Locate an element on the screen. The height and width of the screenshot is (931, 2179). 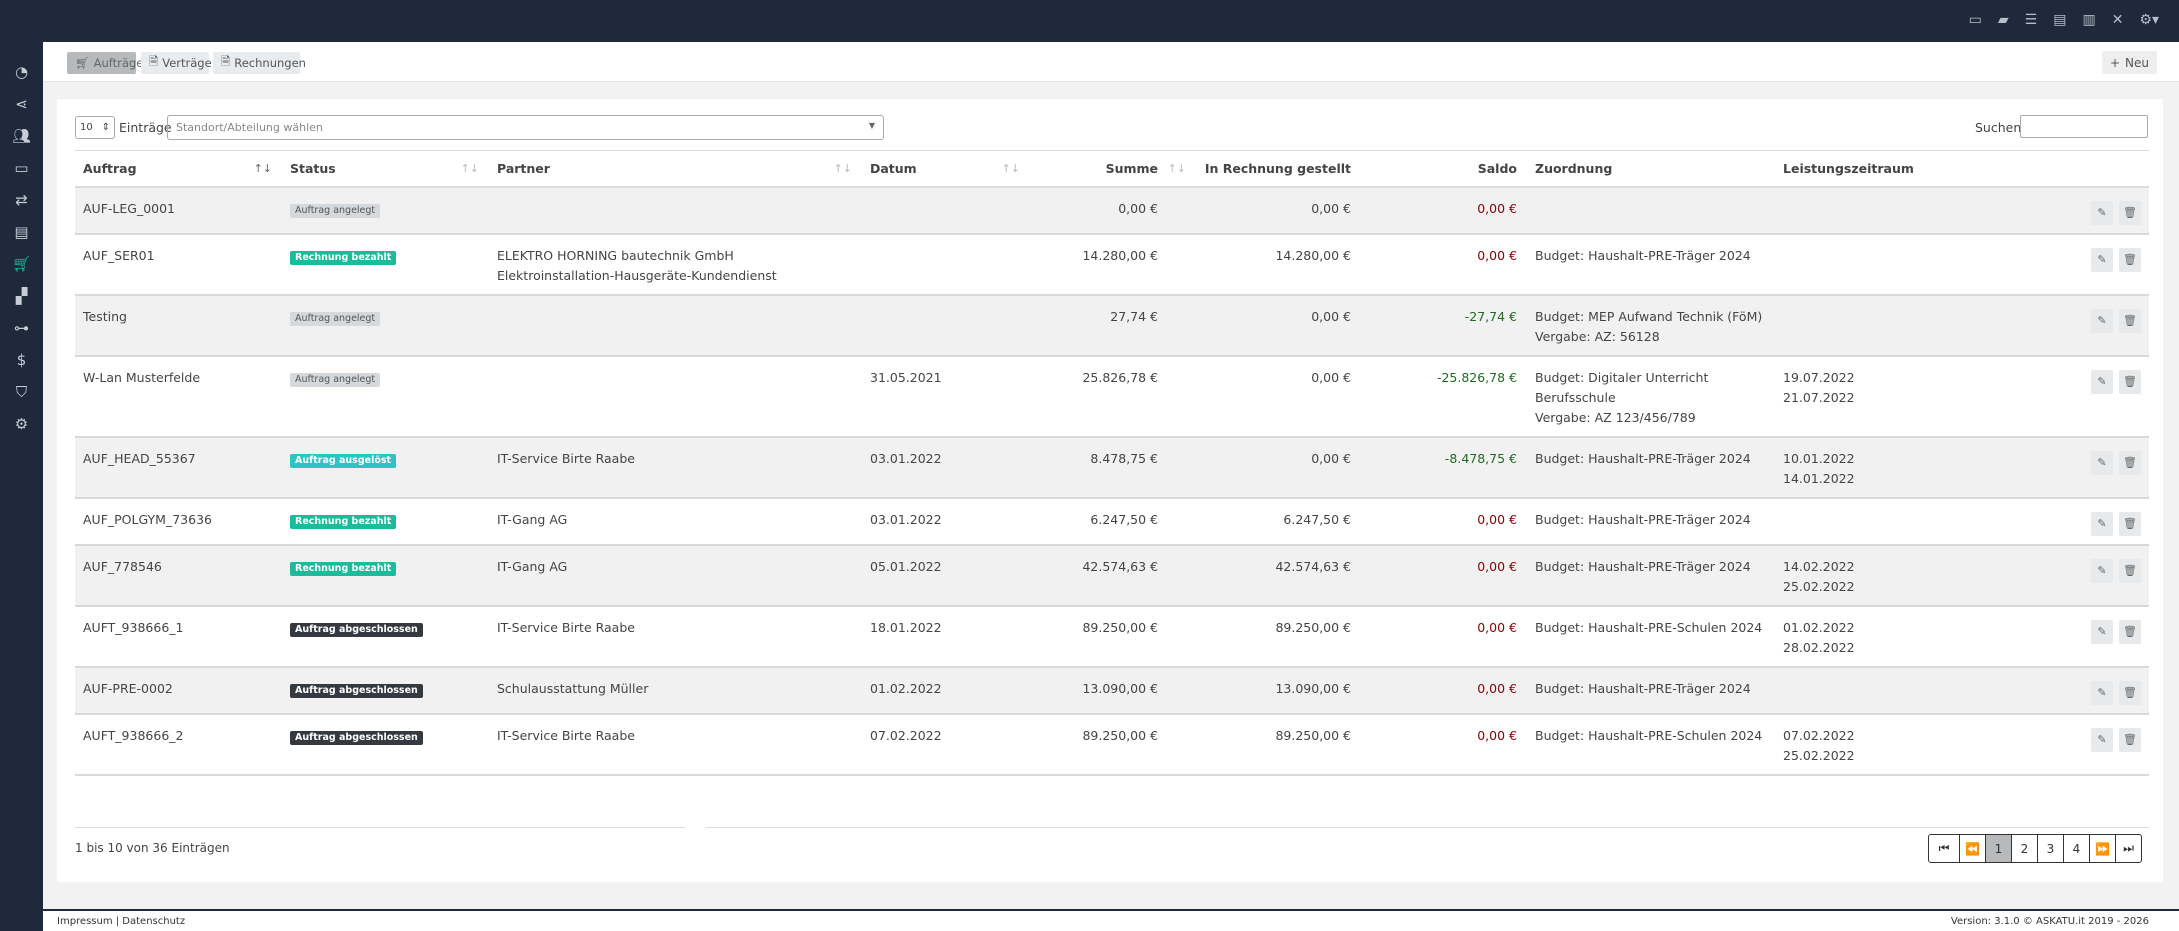
col-leistungszeitraum: Leistungszeitraum is located at coordinates (1887, 169).